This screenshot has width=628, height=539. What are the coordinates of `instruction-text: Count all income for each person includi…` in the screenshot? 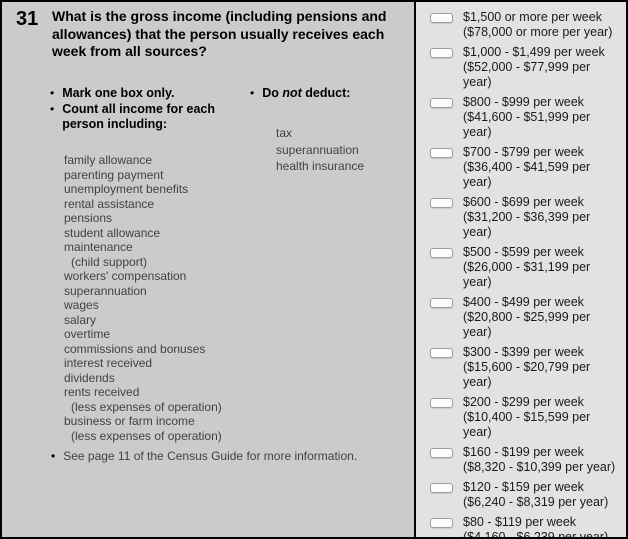 It's located at (139, 116).